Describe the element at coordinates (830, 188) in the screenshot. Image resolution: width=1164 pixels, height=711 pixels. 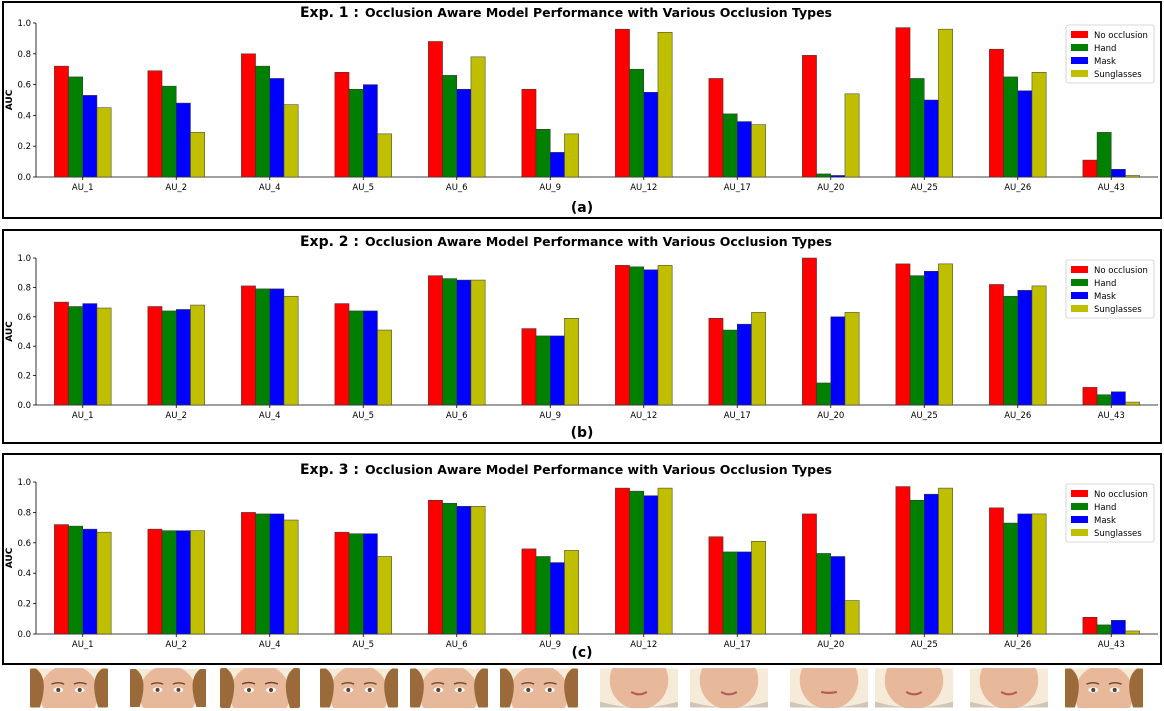
I see `x-tick-label: AU_20` at that location.